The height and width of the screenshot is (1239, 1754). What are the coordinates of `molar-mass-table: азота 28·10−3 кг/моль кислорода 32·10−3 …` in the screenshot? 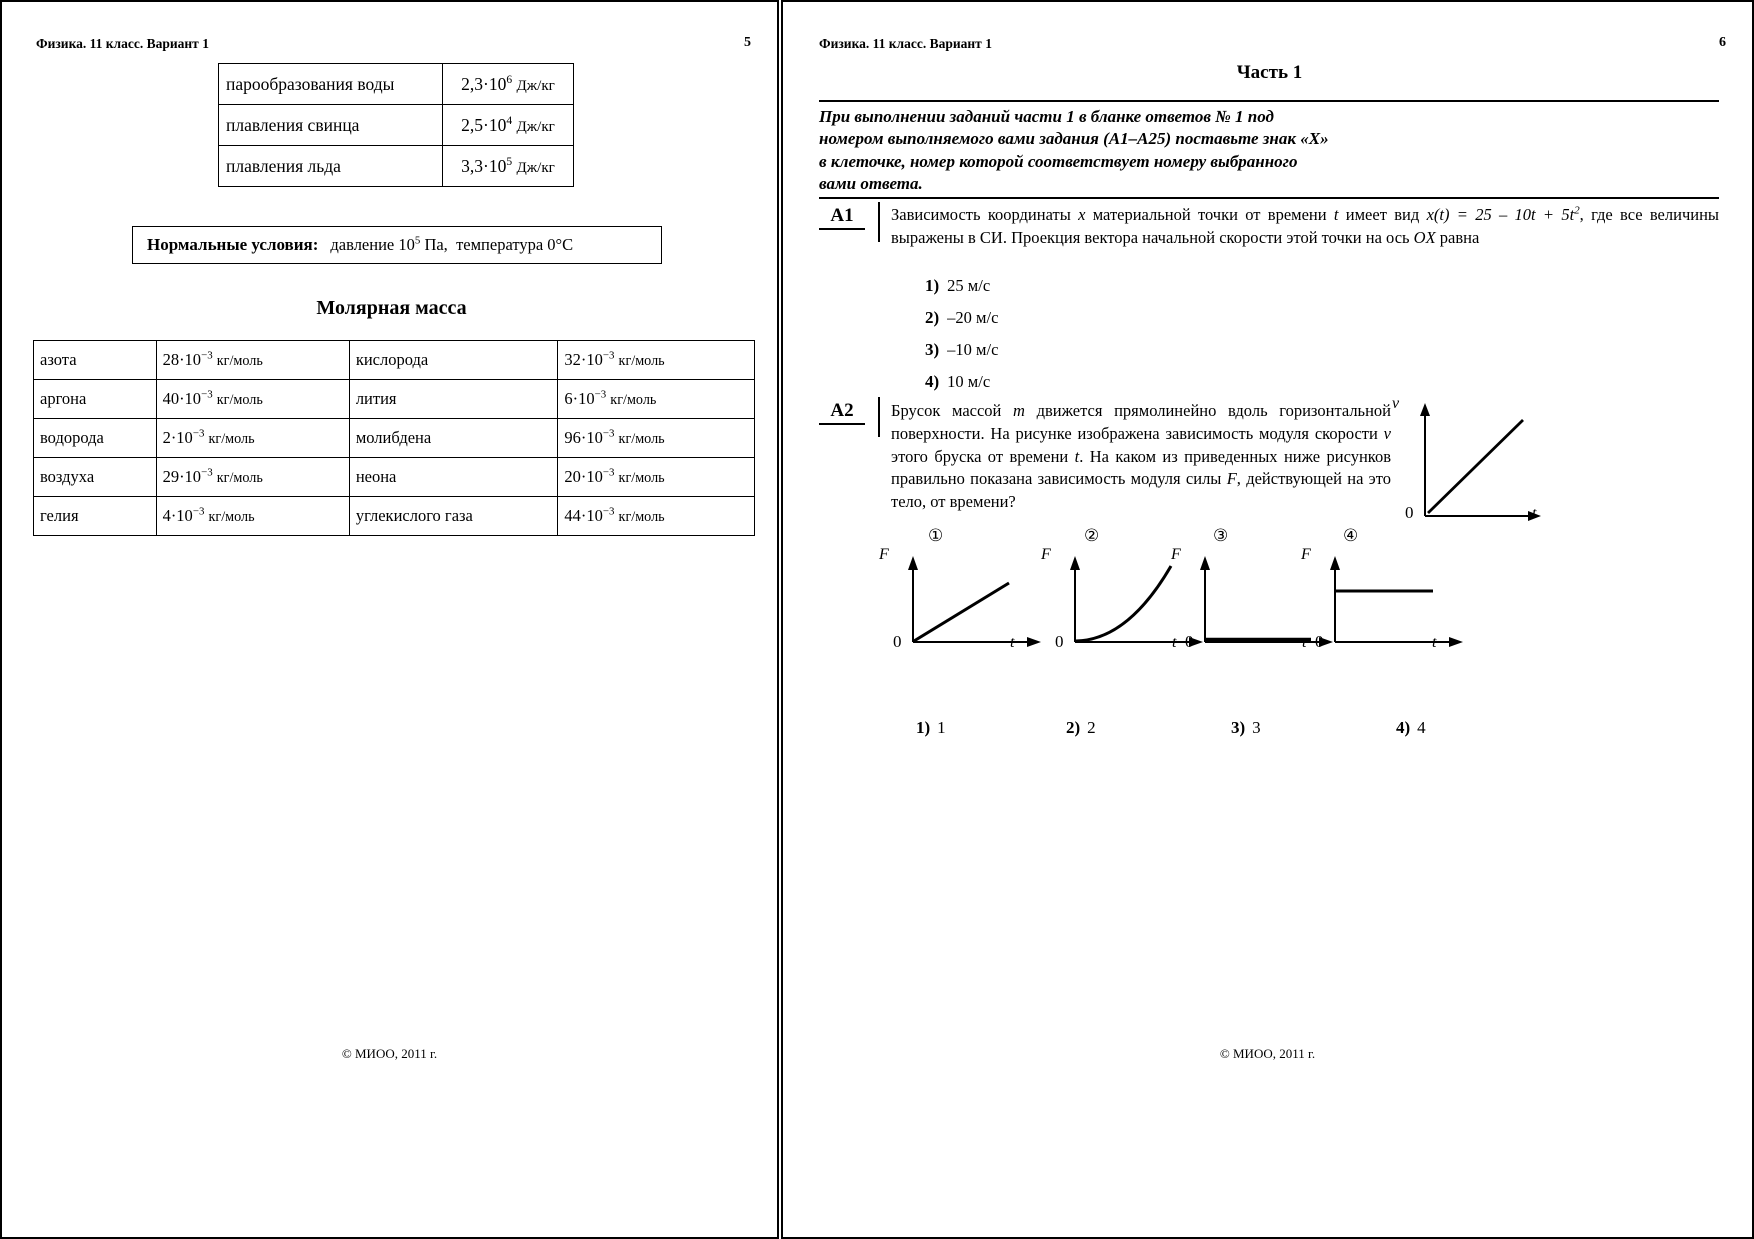 It's located at (394, 438).